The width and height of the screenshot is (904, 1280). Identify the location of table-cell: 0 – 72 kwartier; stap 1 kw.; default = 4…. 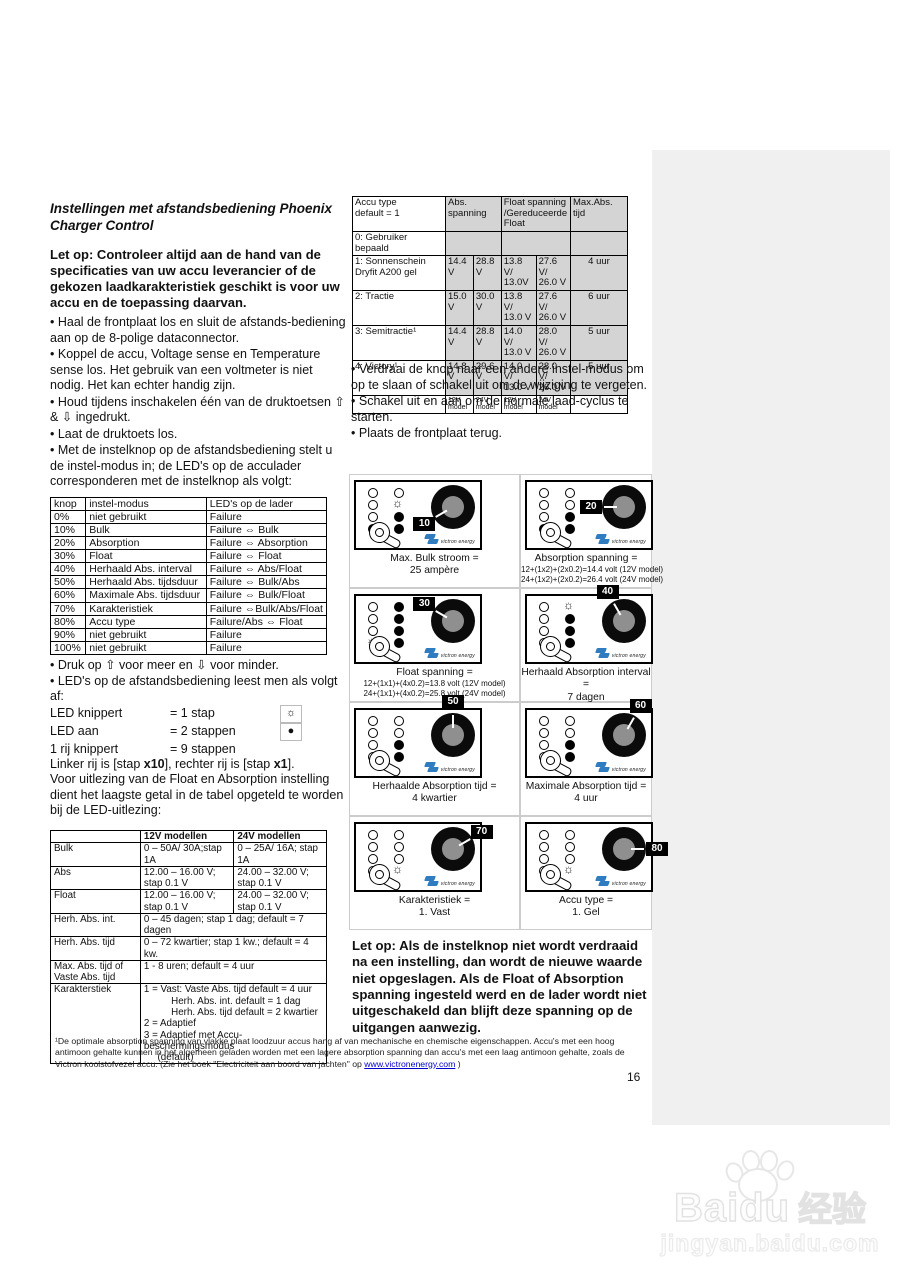
(233, 948).